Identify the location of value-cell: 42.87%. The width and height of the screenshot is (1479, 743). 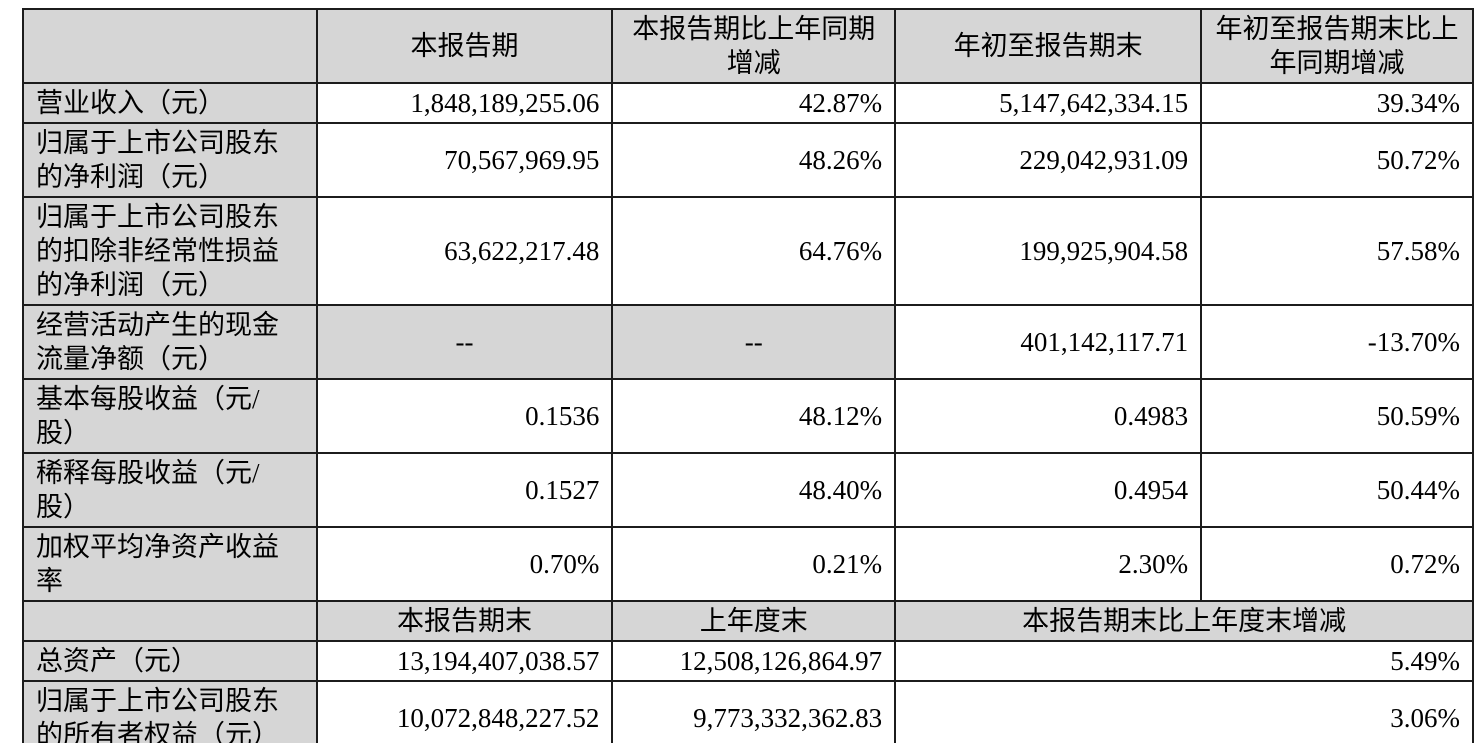
(754, 103).